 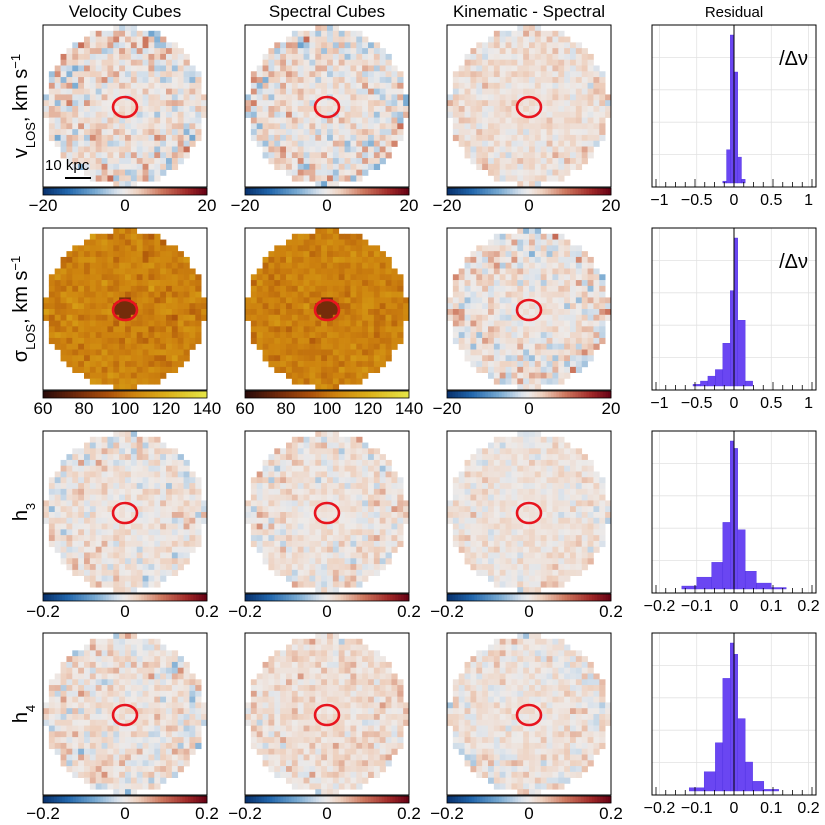 What do you see at coordinates (611, 205) in the screenshot?
I see `colorbar-tick-label: 20` at bounding box center [611, 205].